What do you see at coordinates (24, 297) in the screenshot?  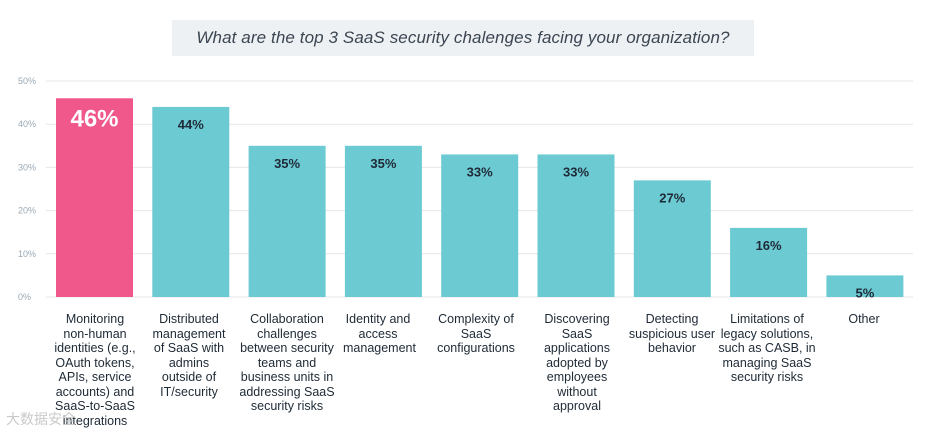 I see `y-tick-label: 0%` at bounding box center [24, 297].